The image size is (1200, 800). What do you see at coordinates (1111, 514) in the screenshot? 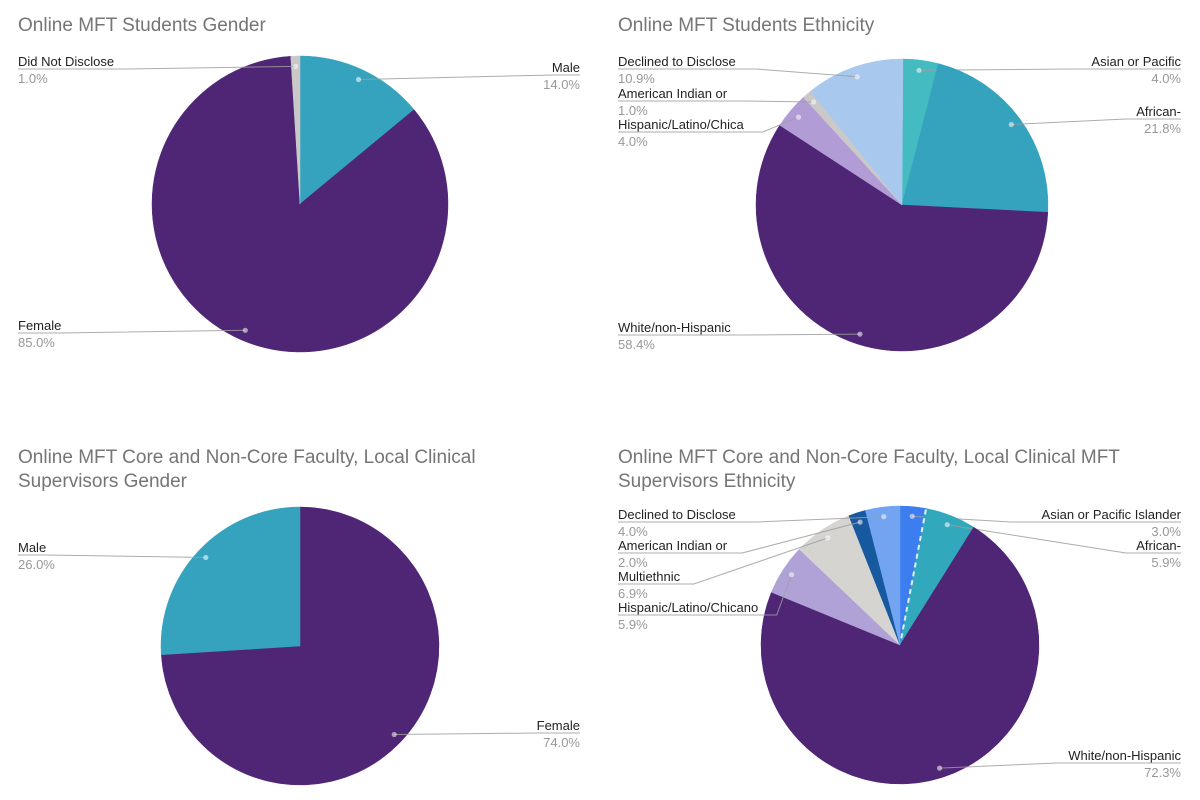
I see `slice-label-name: Asian or Pacific Islander` at bounding box center [1111, 514].